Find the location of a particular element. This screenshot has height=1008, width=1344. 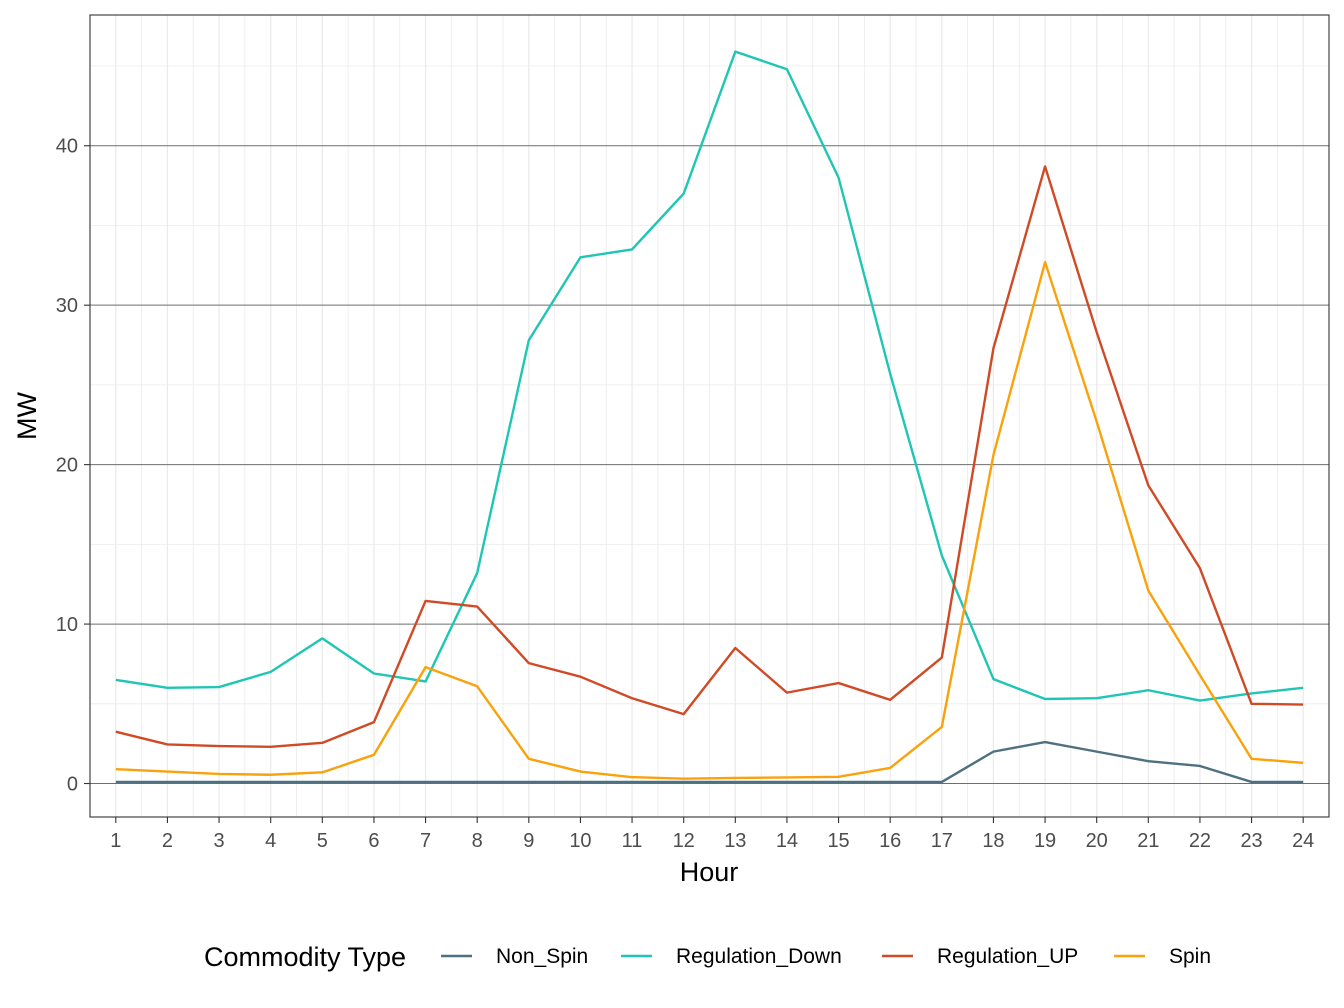

legend-label-spin: Spin is located at coordinates (1190, 956).